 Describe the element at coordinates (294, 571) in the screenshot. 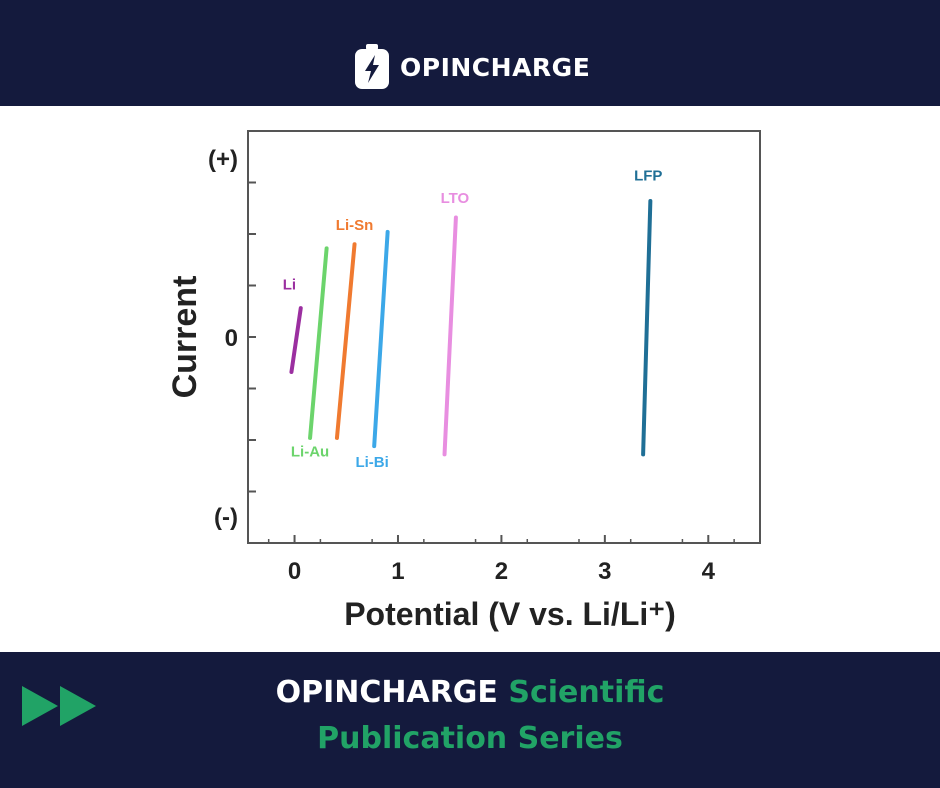

I see `x-tick-label: 0` at that location.